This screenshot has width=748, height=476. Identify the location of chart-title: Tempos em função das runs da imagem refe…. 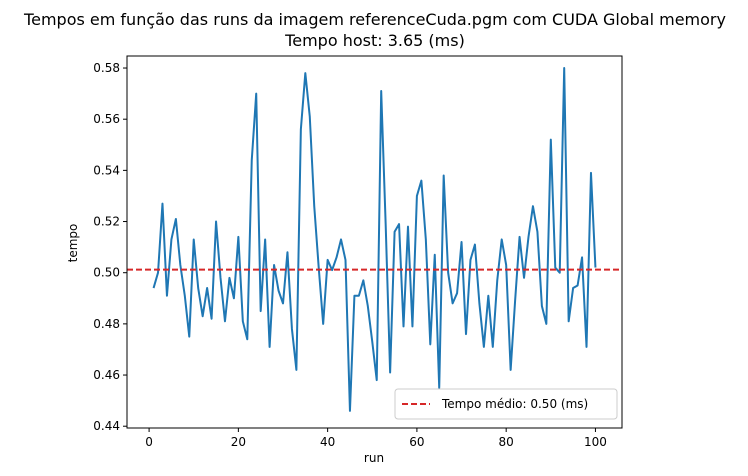
(374, 19).